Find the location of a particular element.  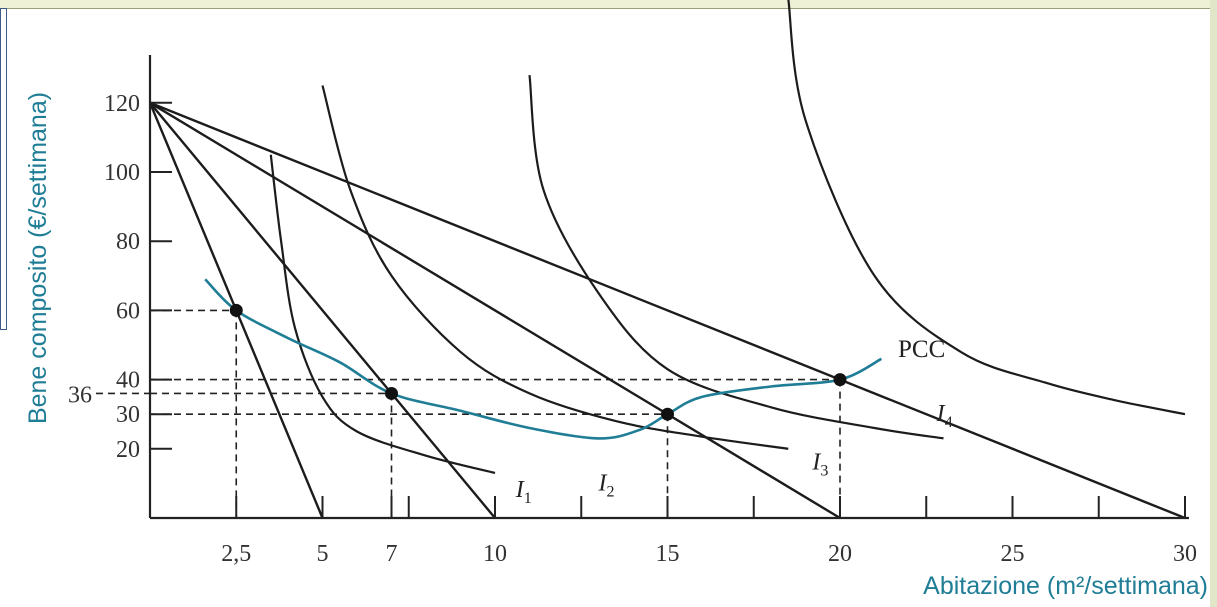

x-tick-label-2-5: 2,5 is located at coordinates (236, 554).